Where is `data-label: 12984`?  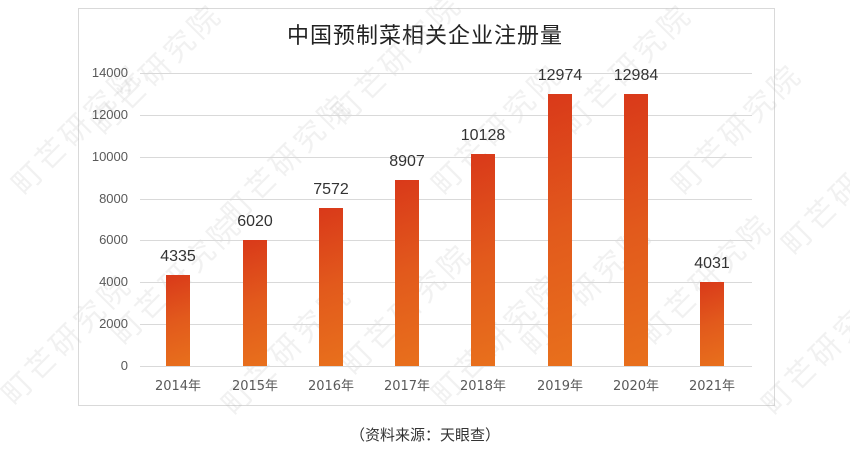
data-label: 12984 is located at coordinates (636, 76).